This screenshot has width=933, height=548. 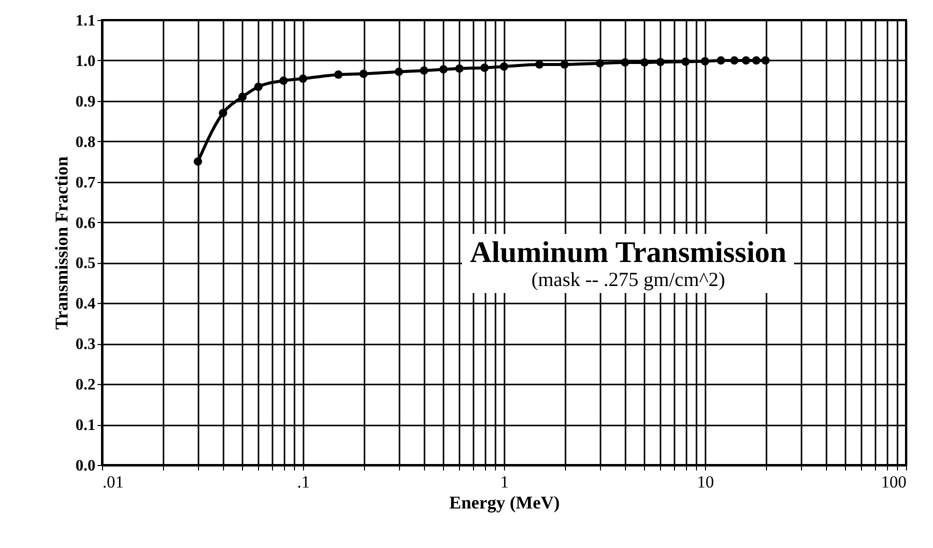 I want to click on x-tick-label: 10, so click(x=705, y=482).